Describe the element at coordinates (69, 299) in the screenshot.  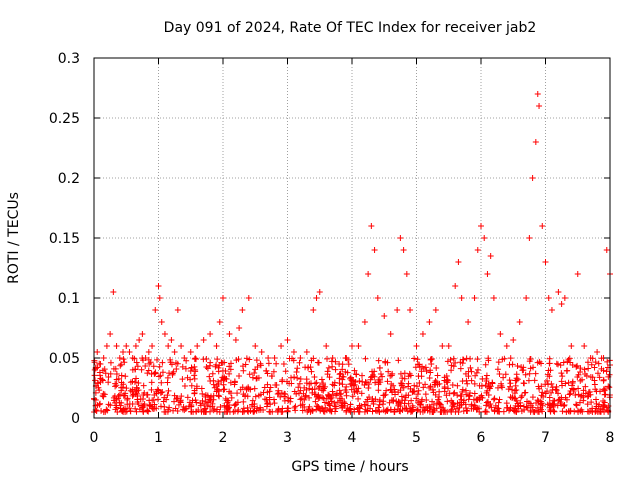
I see `y-tick-label: 0.1` at that location.